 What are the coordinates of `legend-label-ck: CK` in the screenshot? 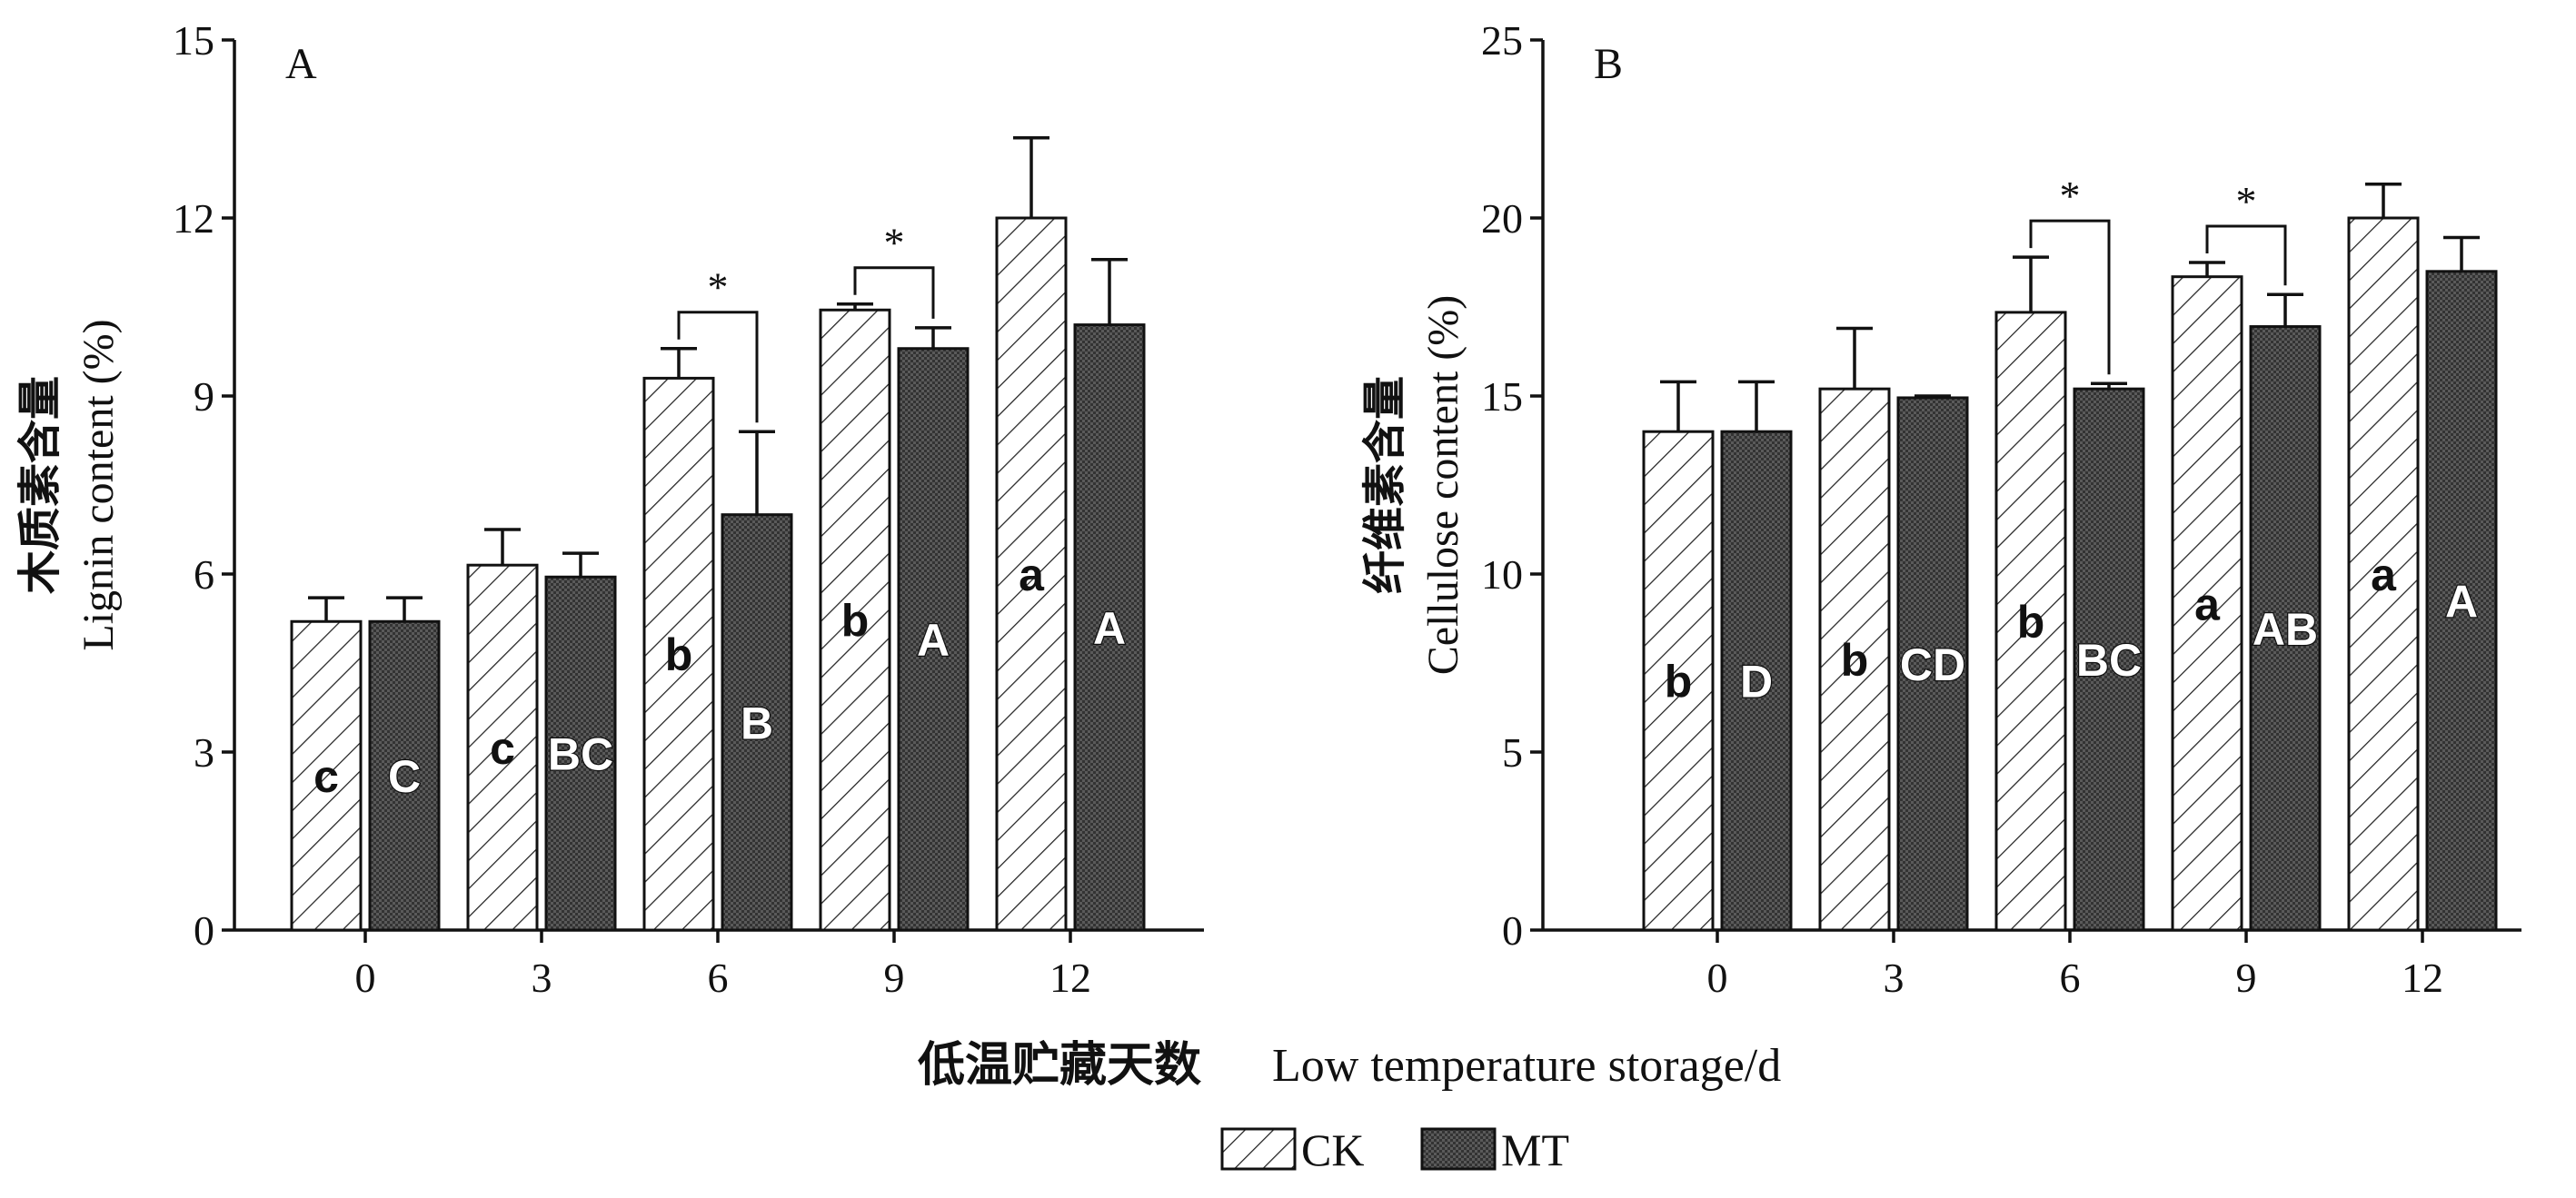 It's located at (1332, 1149).